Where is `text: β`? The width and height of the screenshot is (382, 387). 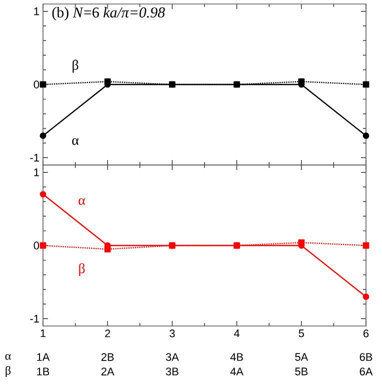 text: β is located at coordinates (8, 371).